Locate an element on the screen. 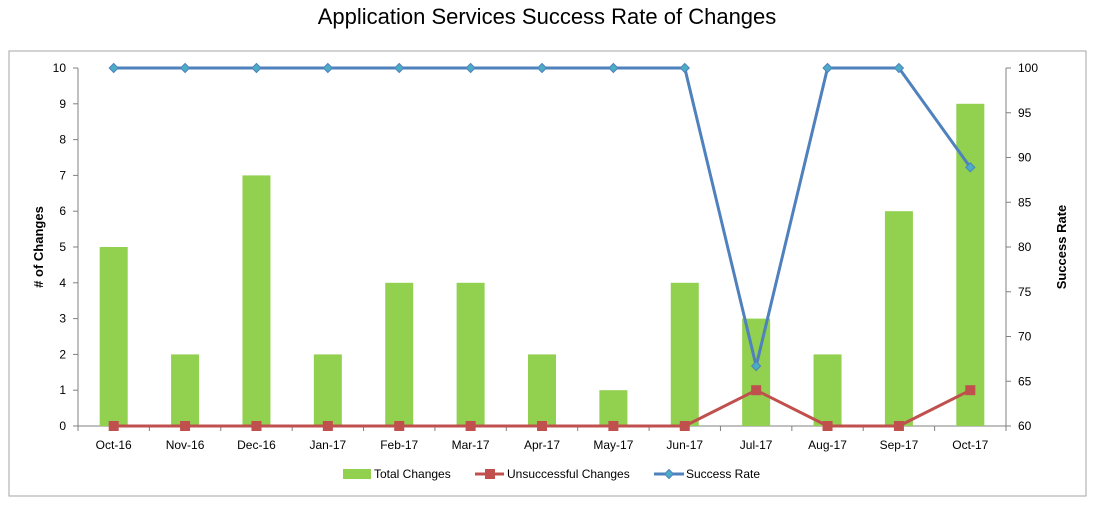 The height and width of the screenshot is (517, 1102). legend-label-unsuccessful-changes: Unsuccessful Changes is located at coordinates (568, 474).